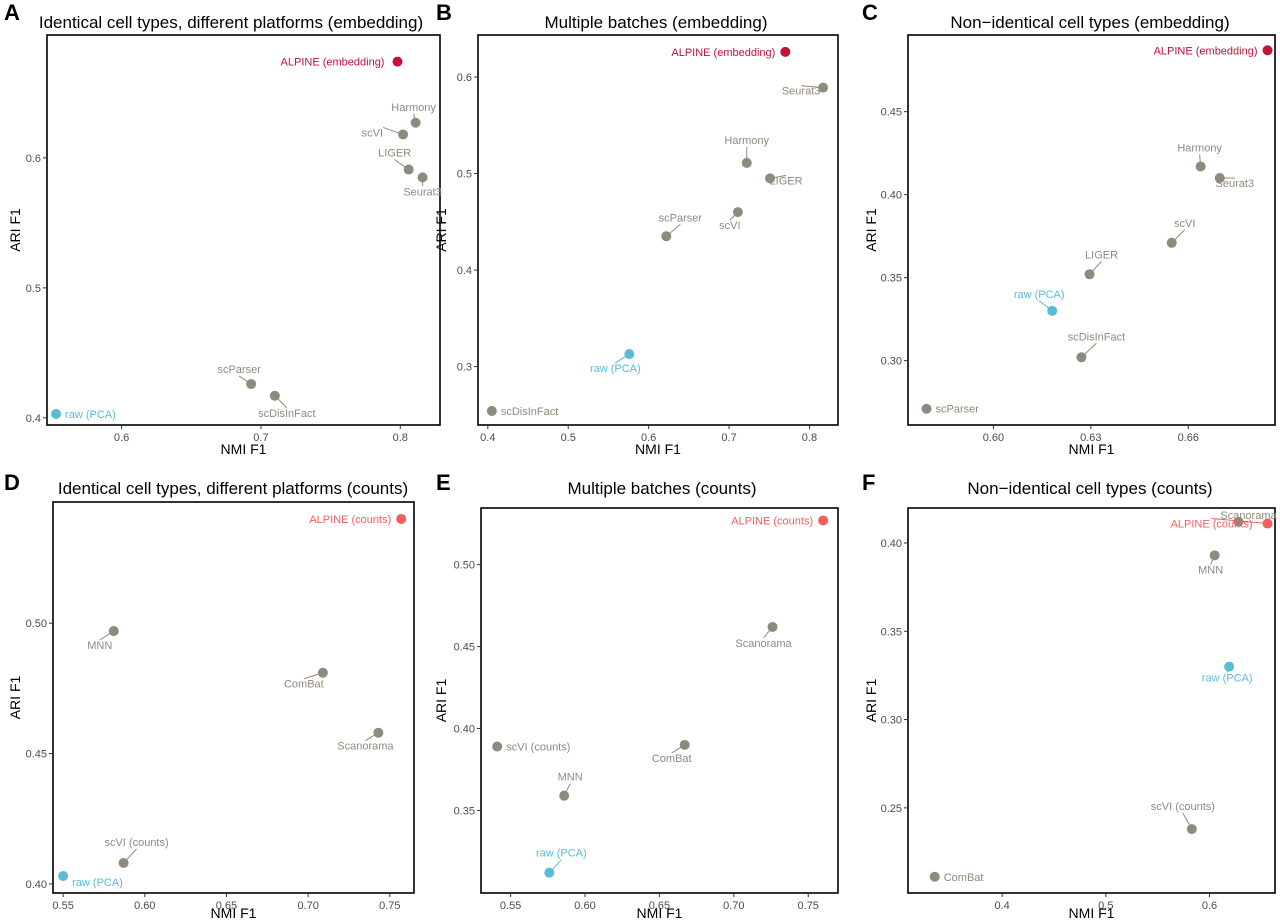 Image resolution: width=1280 pixels, height=922 pixels. What do you see at coordinates (1091, 230) in the screenshot?
I see `panel-c-frame` at bounding box center [1091, 230].